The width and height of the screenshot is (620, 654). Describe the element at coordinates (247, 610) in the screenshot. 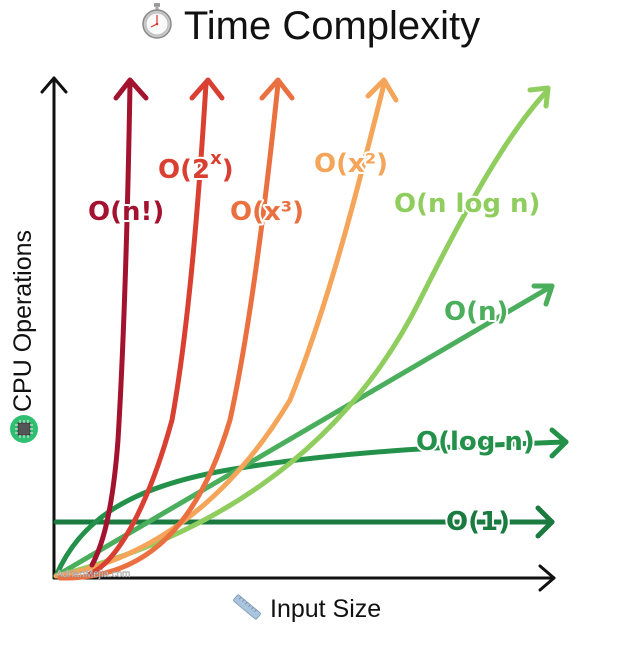

I see `ruler-icon` at that location.